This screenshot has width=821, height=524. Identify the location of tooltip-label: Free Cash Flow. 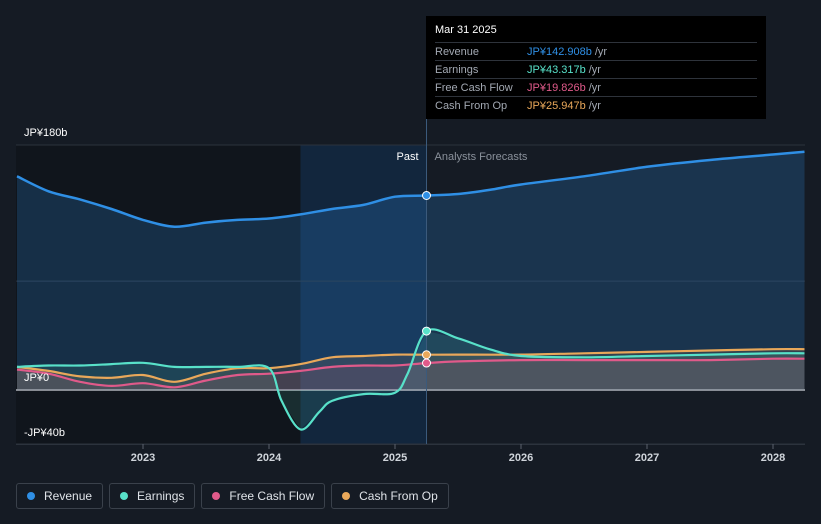
(474, 87).